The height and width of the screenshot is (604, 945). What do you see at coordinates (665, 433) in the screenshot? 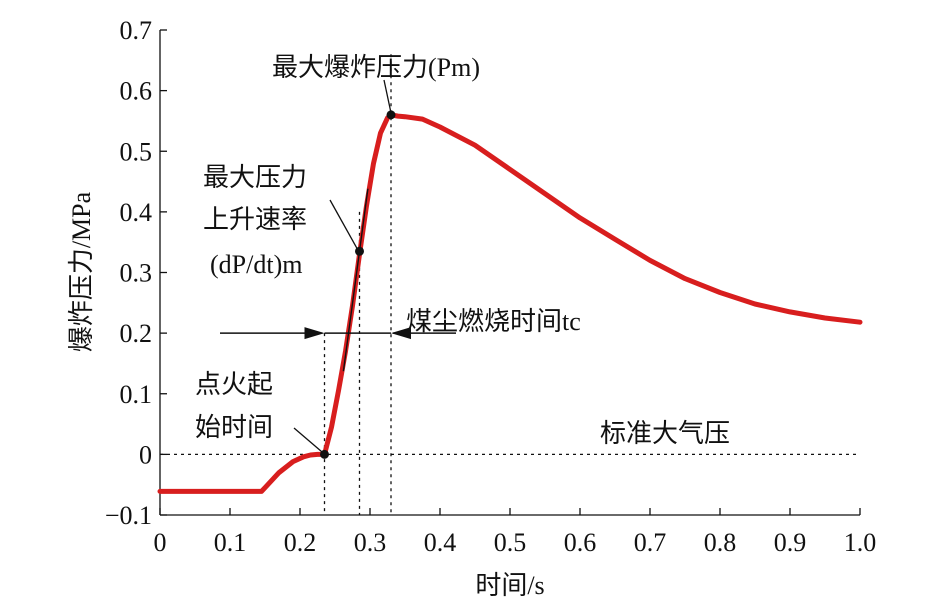
I see `annotation-atmosphere: 标准大气压` at bounding box center [665, 433].